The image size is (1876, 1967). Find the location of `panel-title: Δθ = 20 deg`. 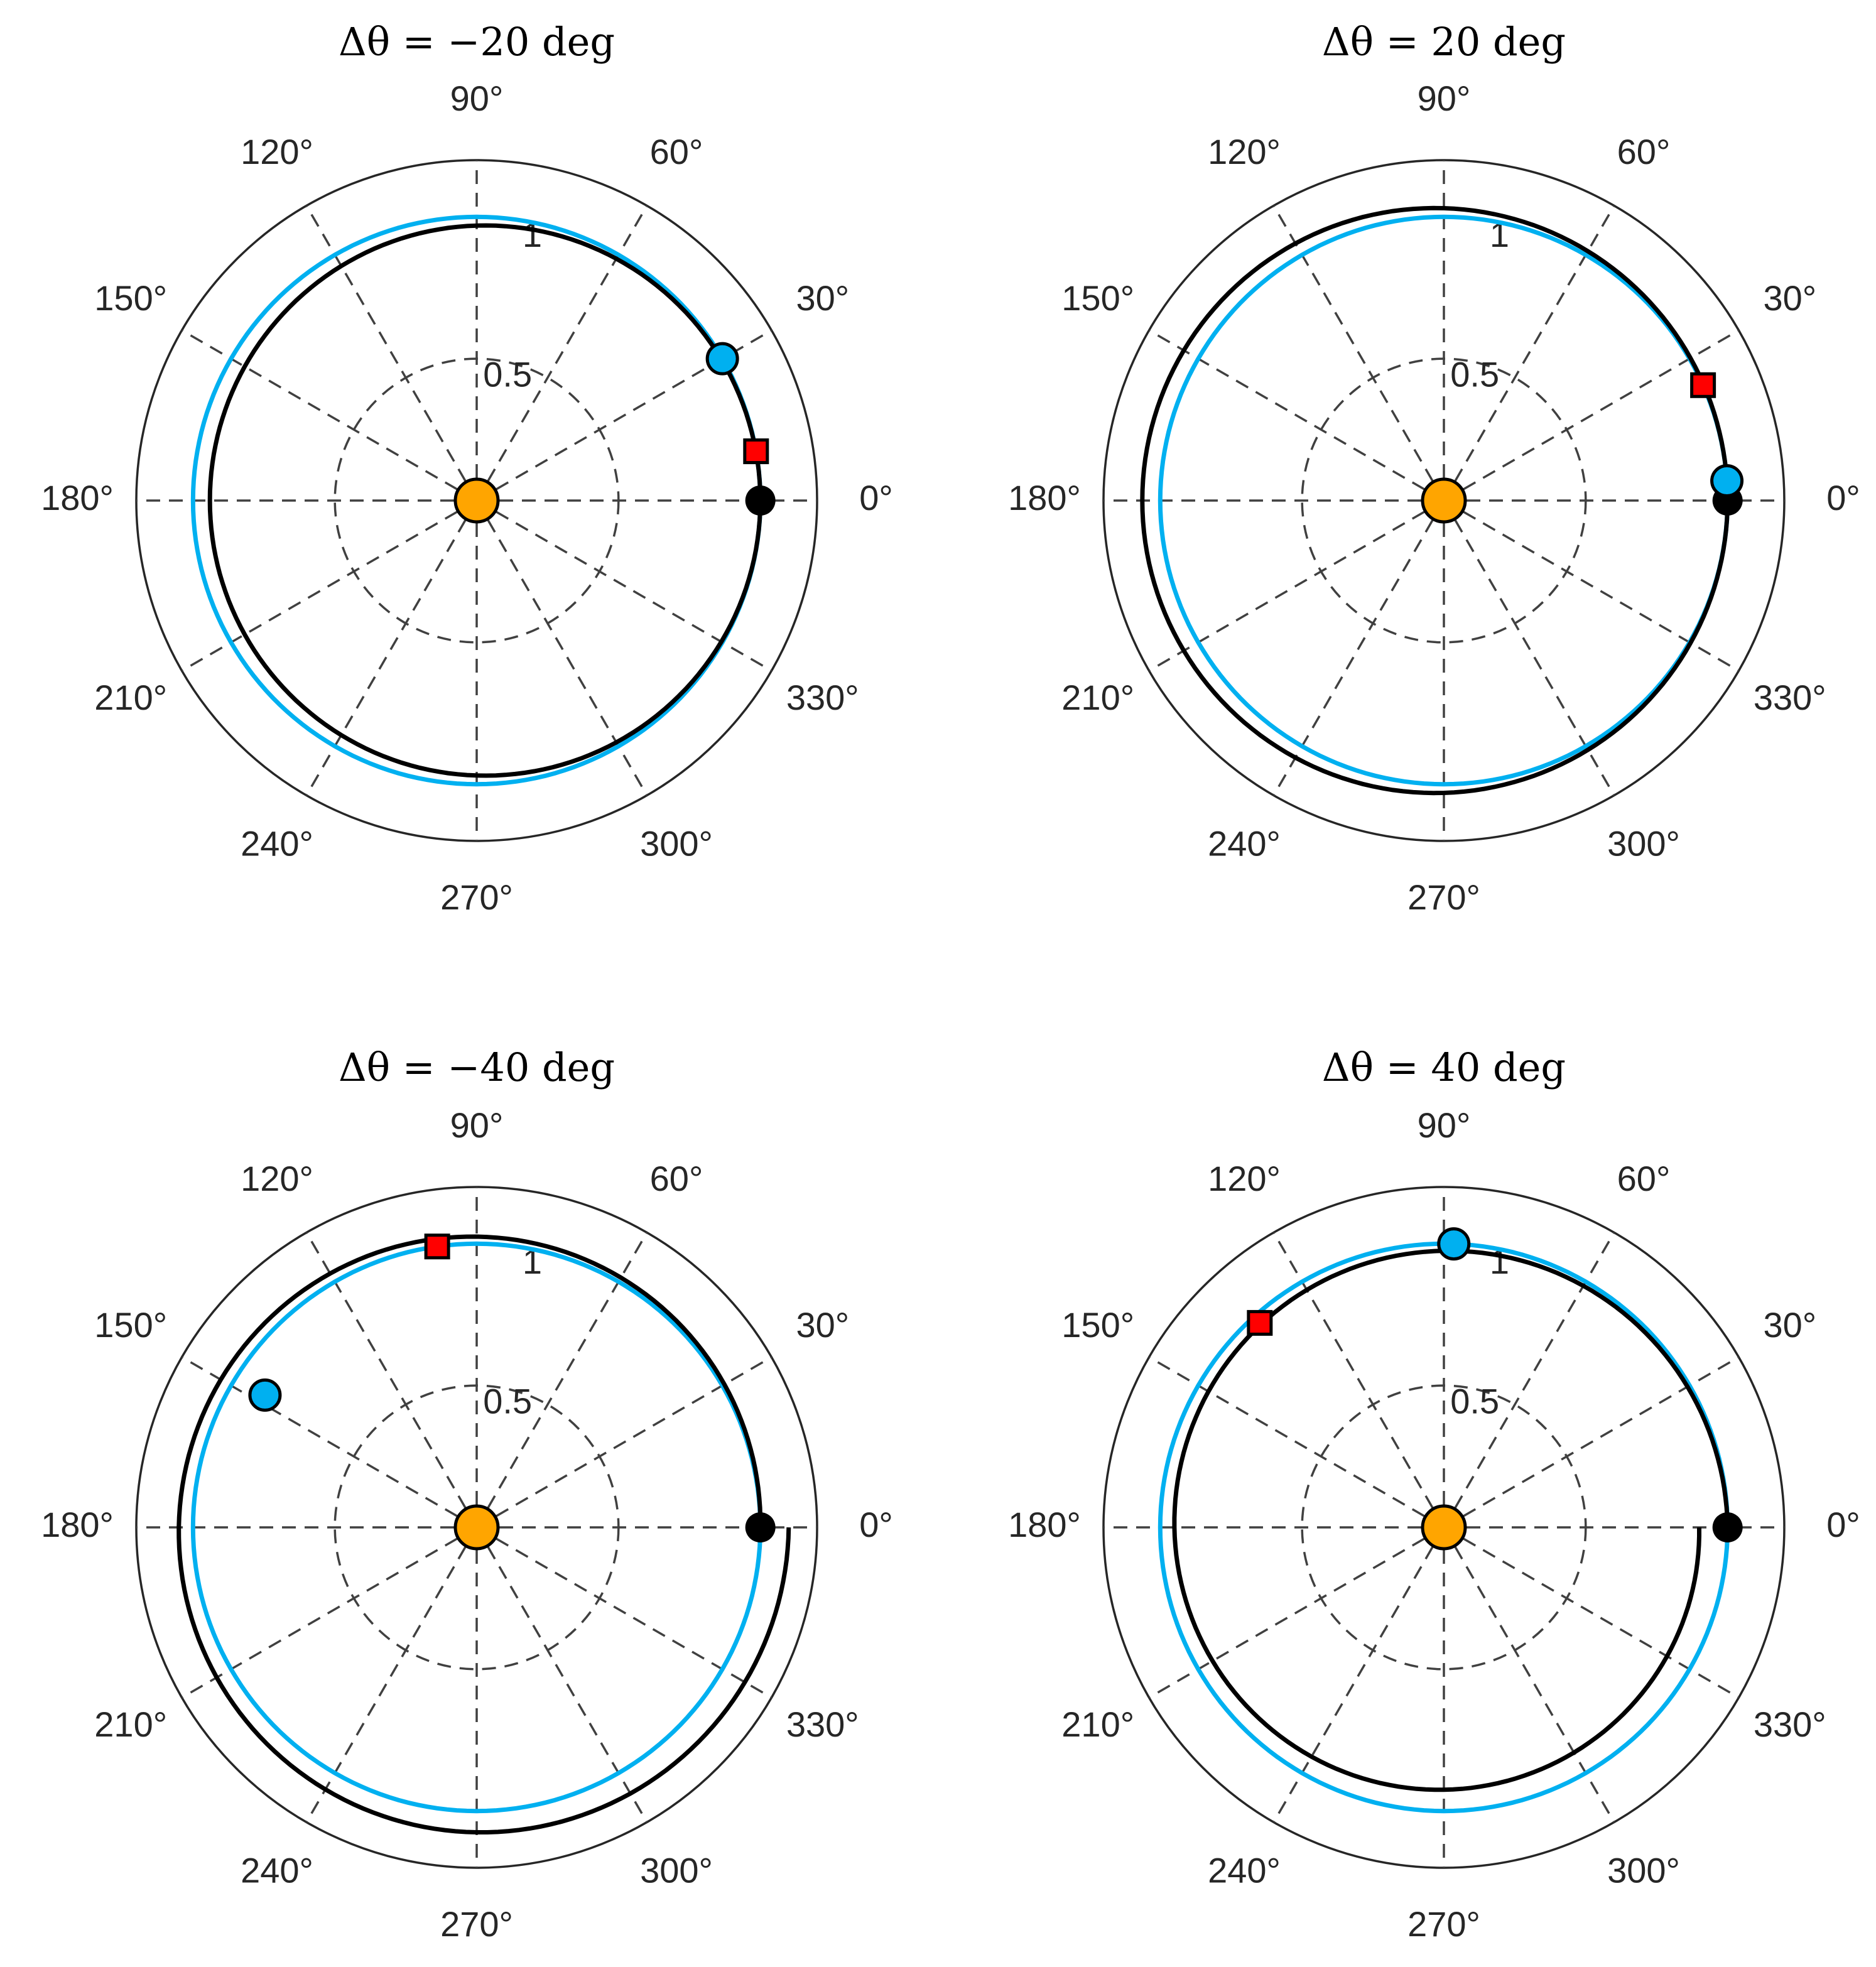

panel-title: Δθ = 20 deg is located at coordinates (1444, 42).